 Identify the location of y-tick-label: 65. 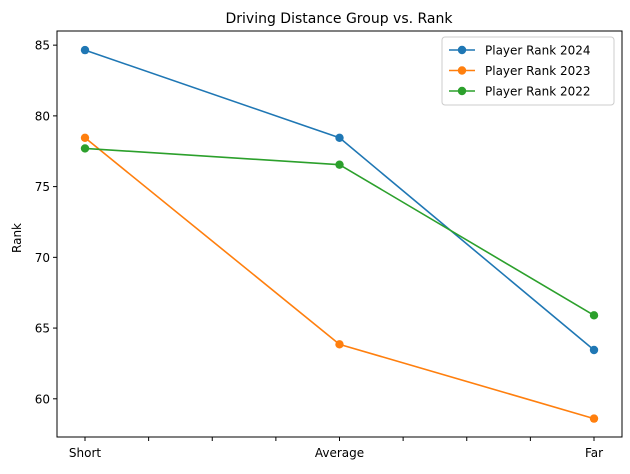
(42, 329).